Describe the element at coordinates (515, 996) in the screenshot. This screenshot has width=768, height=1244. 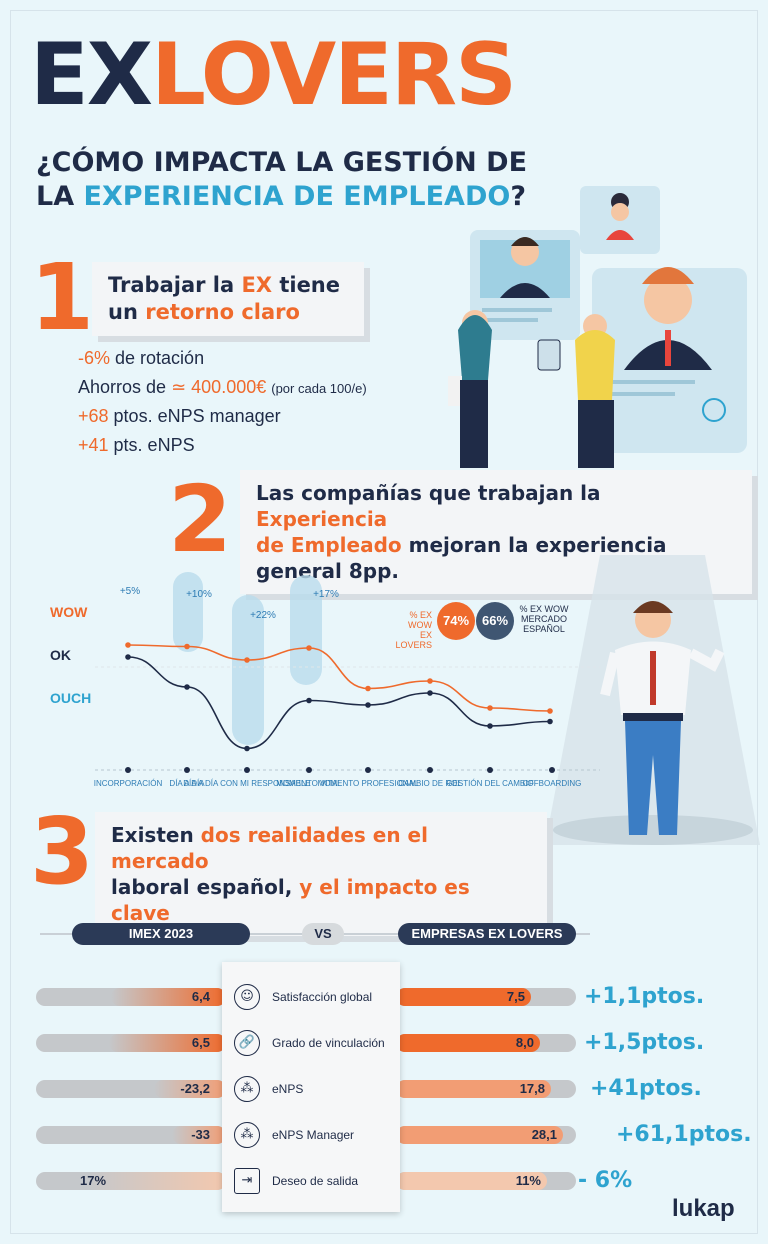
I see `right-value: 7,5` at that location.